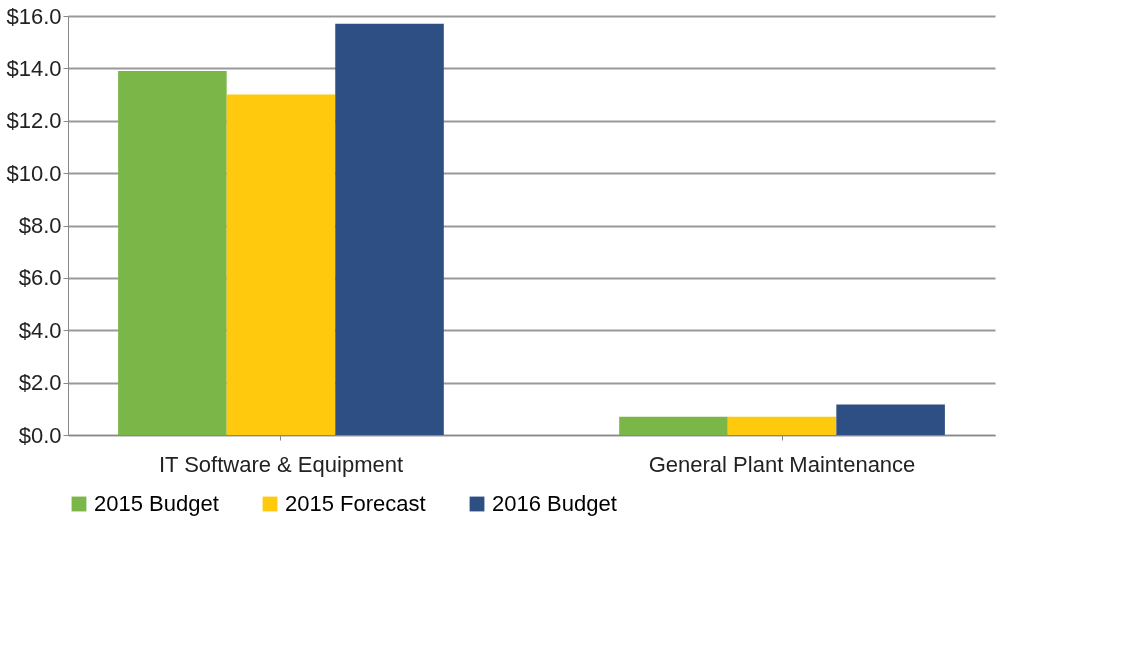 Image resolution: width=1141 pixels, height=669 pixels. I want to click on x-tick-label: IT Software & Equipment, so click(281, 464).